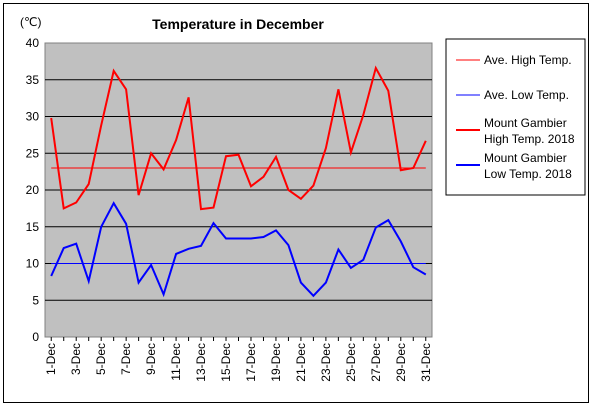  I want to click on x-tick-label: 29-Dec, so click(401, 362).